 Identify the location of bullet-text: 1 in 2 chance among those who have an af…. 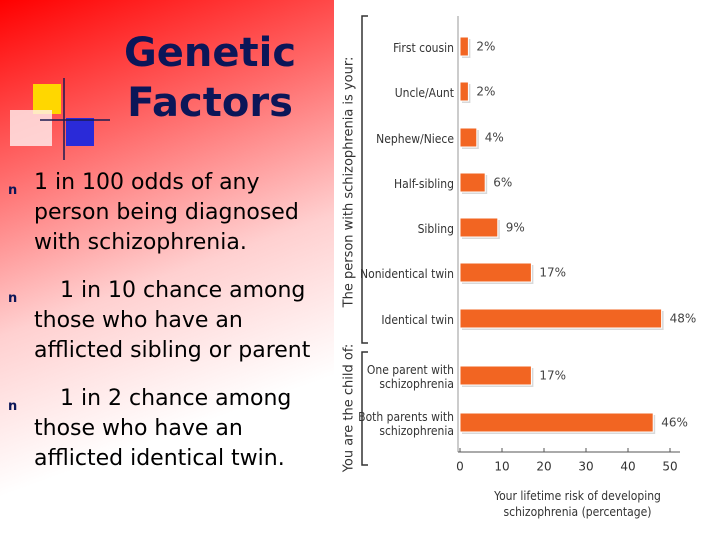
(163, 428).